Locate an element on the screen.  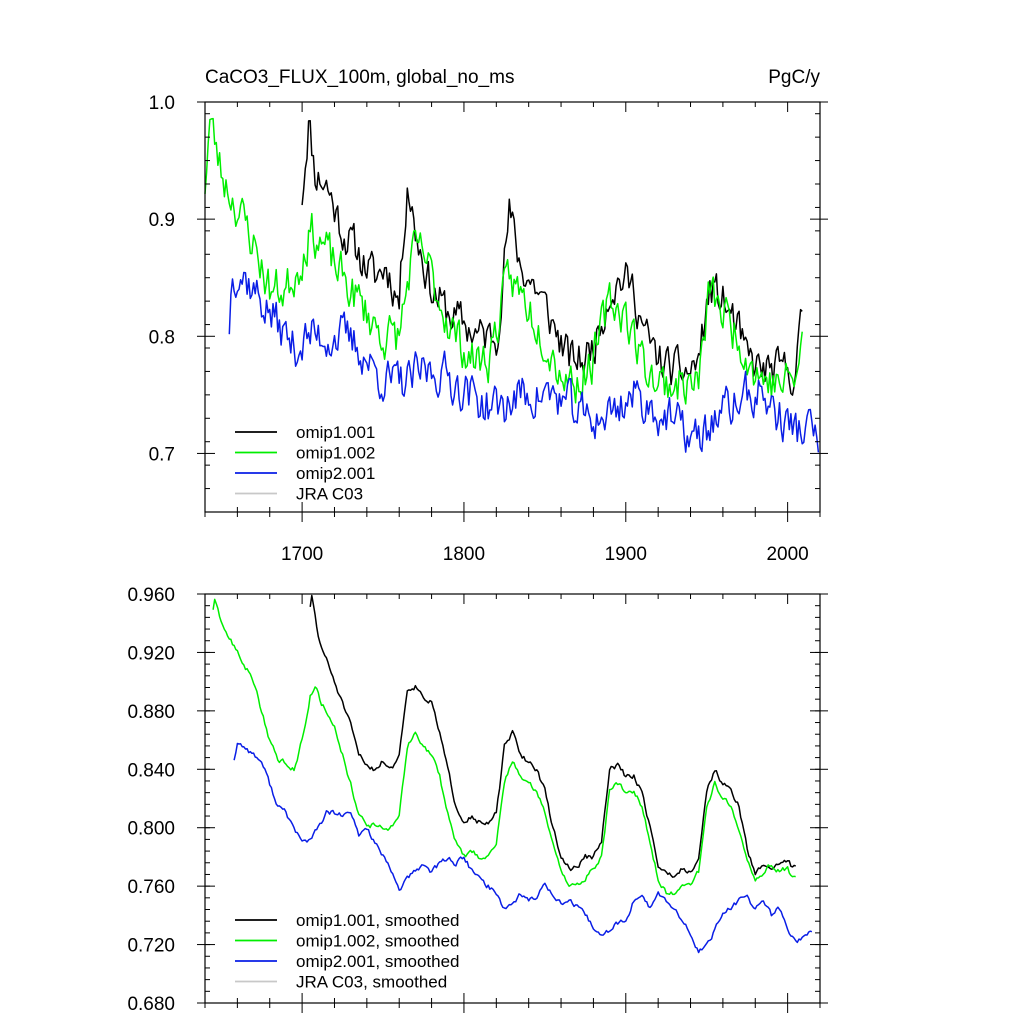
series-line-omip2-001-smoothed is located at coordinates (523, 848).